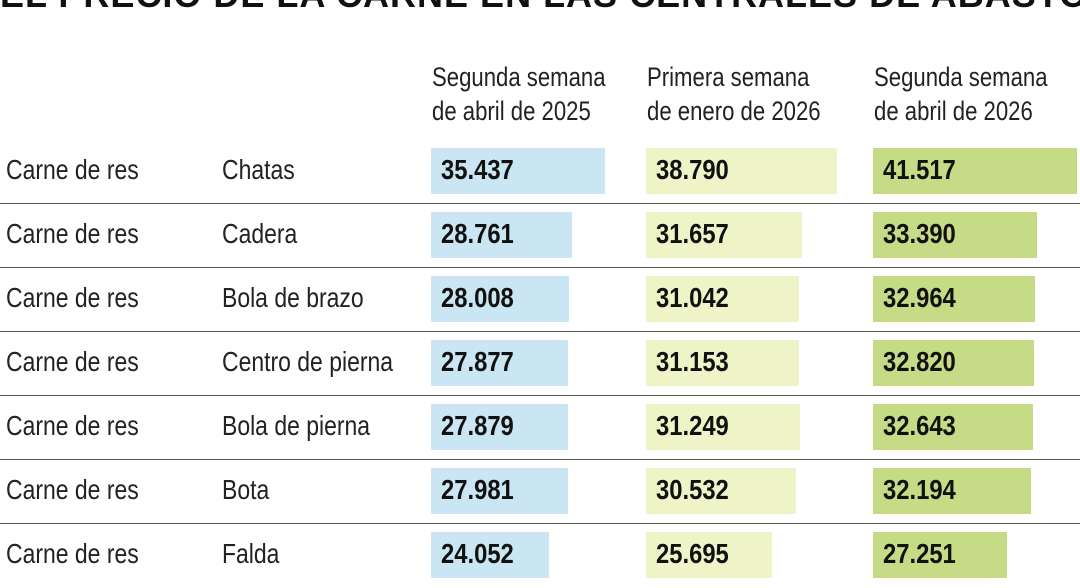  Describe the element at coordinates (477, 169) in the screenshot. I see `data-label-series-1: 35.437` at that location.